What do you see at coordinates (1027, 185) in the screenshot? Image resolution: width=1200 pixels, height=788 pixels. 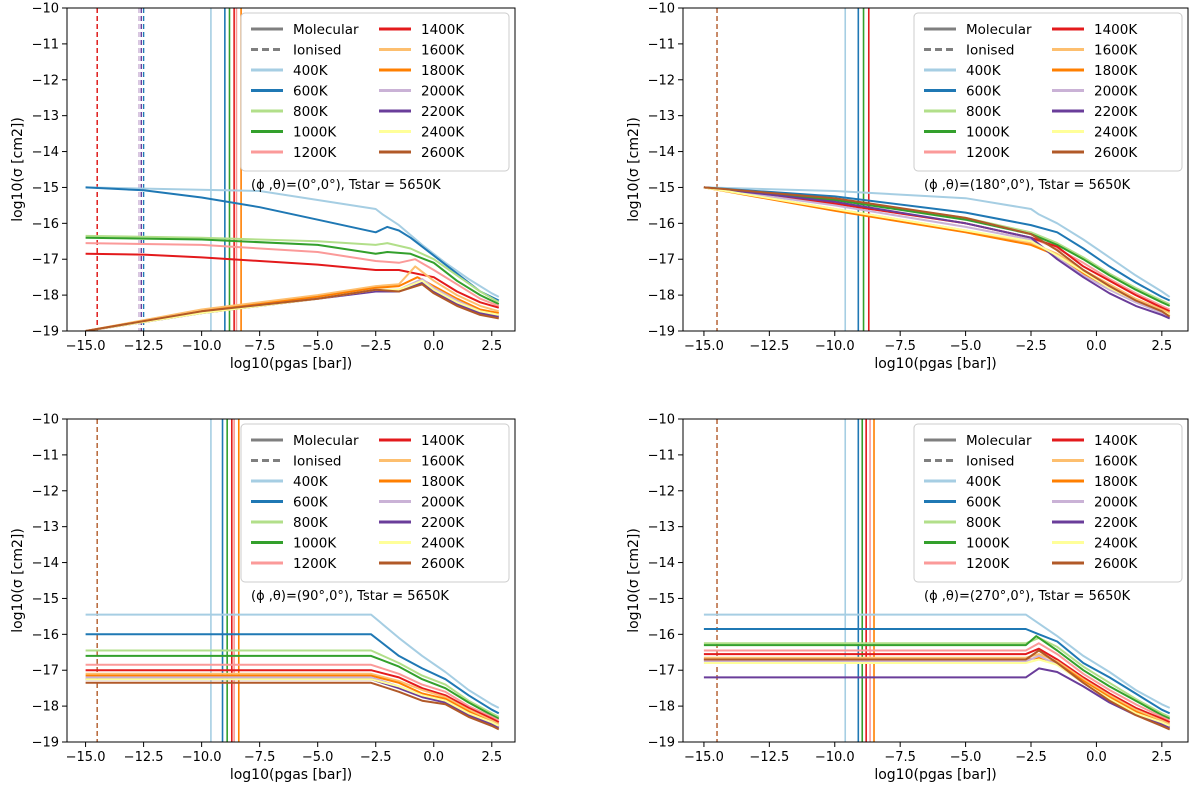 I see `panel-annotation: (ϕ ,θ)=(180°,0°), Tstar = 5650K` at bounding box center [1027, 185].